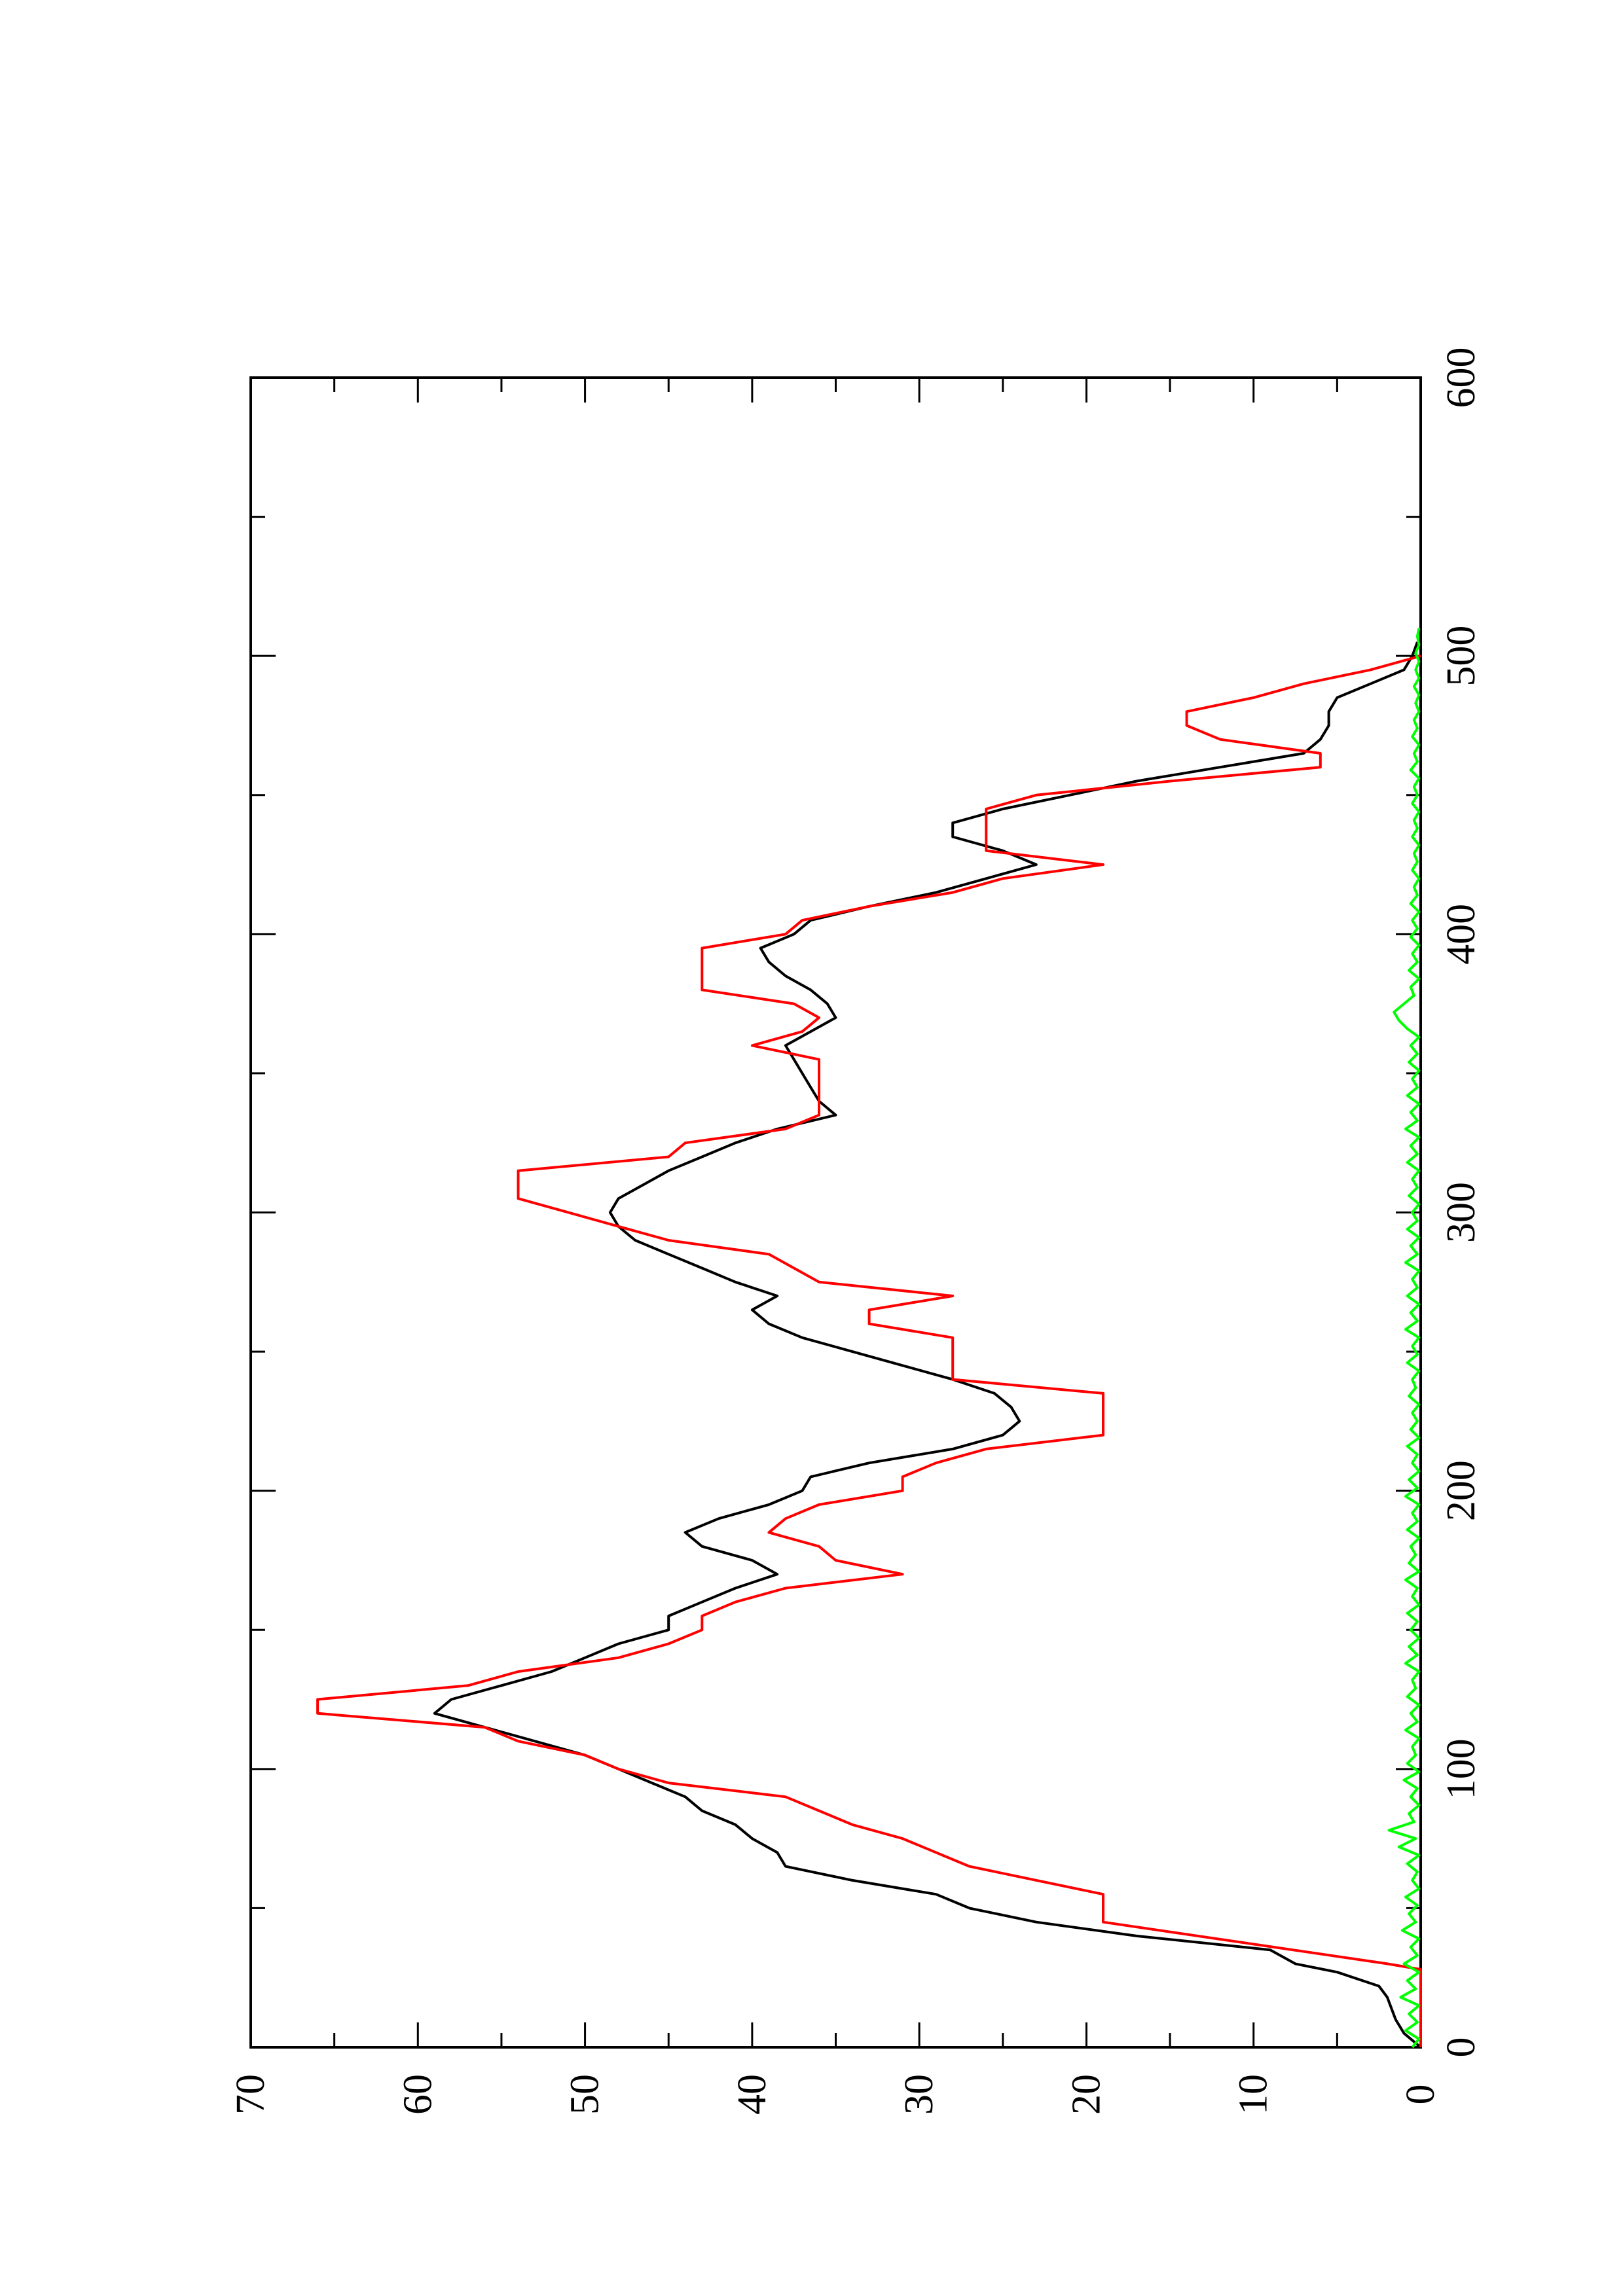 The width and height of the screenshot is (1623, 2296). Describe the element at coordinates (1461, 934) in the screenshot. I see `x-tick-label: 400` at that location.